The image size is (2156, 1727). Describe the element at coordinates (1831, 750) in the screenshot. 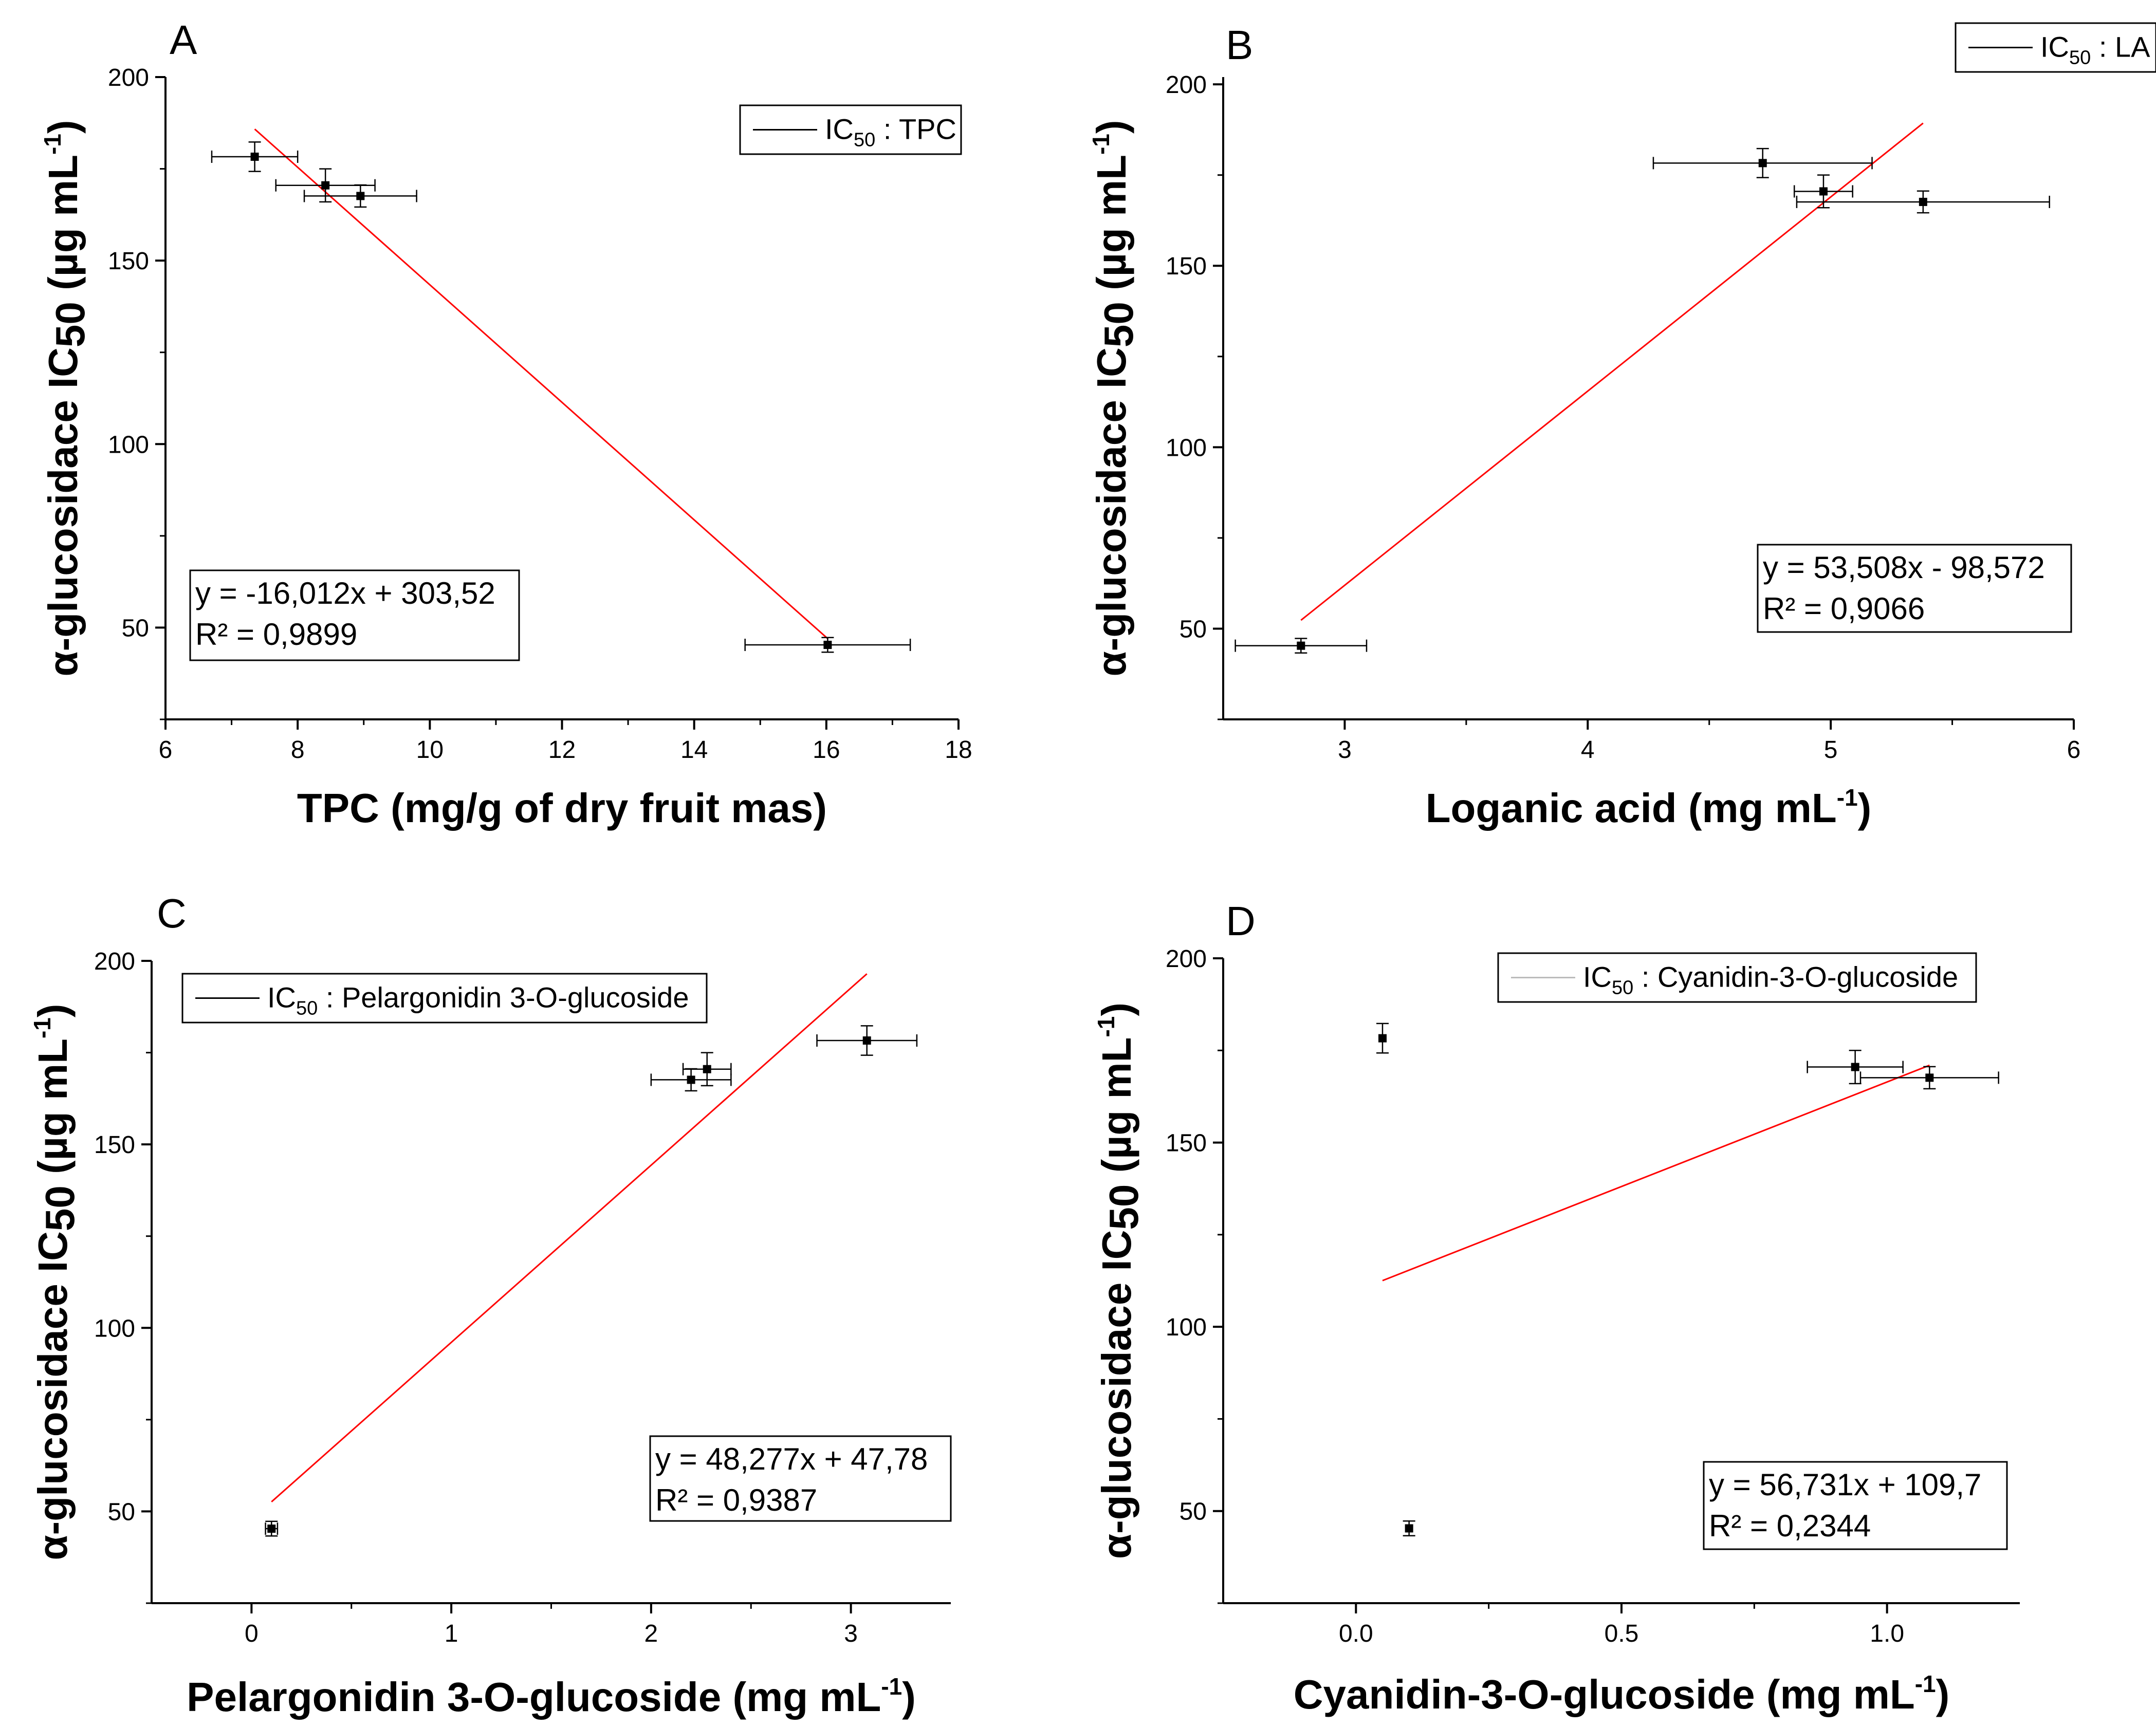

I see `x-tick-label: 5` at that location.